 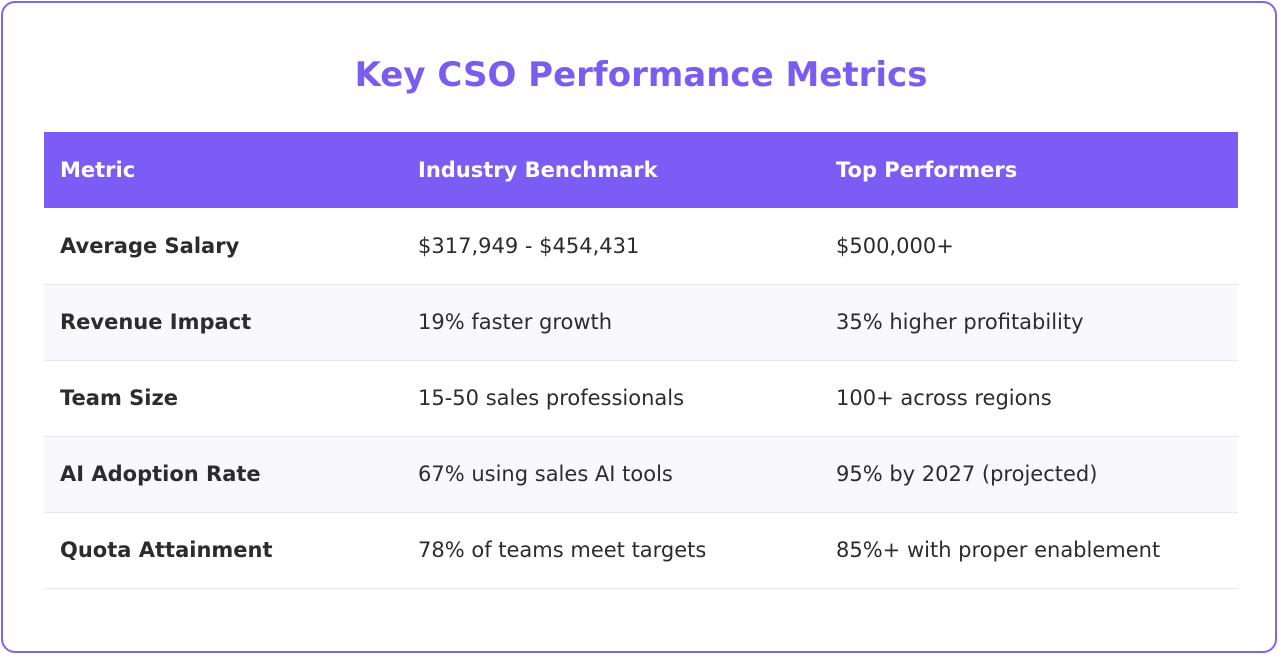 What do you see at coordinates (1029, 550) in the screenshot?
I see `top-performers-value: 85%+ with proper enablement` at bounding box center [1029, 550].